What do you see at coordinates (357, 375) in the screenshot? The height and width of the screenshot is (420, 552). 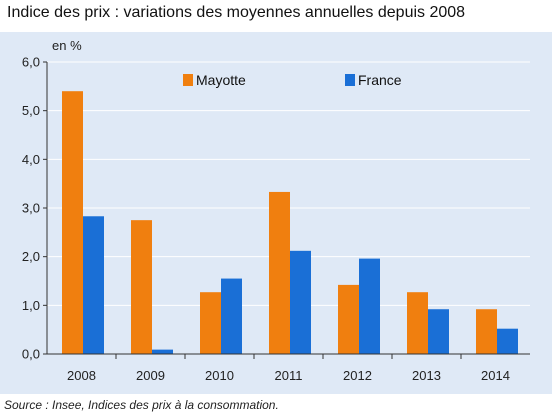 I see `x-tick-label: 2012` at bounding box center [357, 375].